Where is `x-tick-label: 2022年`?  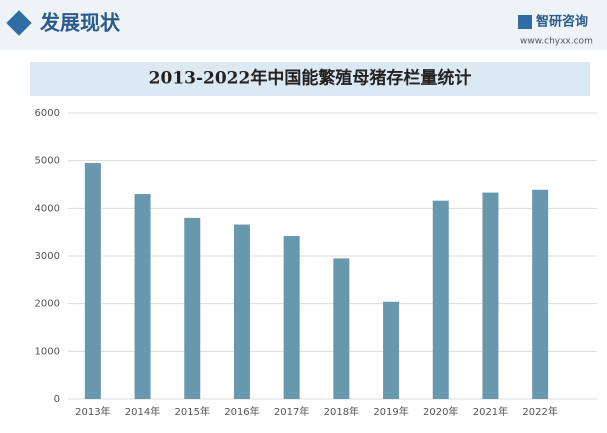 x-tick-label: 2022年 is located at coordinates (539, 411).